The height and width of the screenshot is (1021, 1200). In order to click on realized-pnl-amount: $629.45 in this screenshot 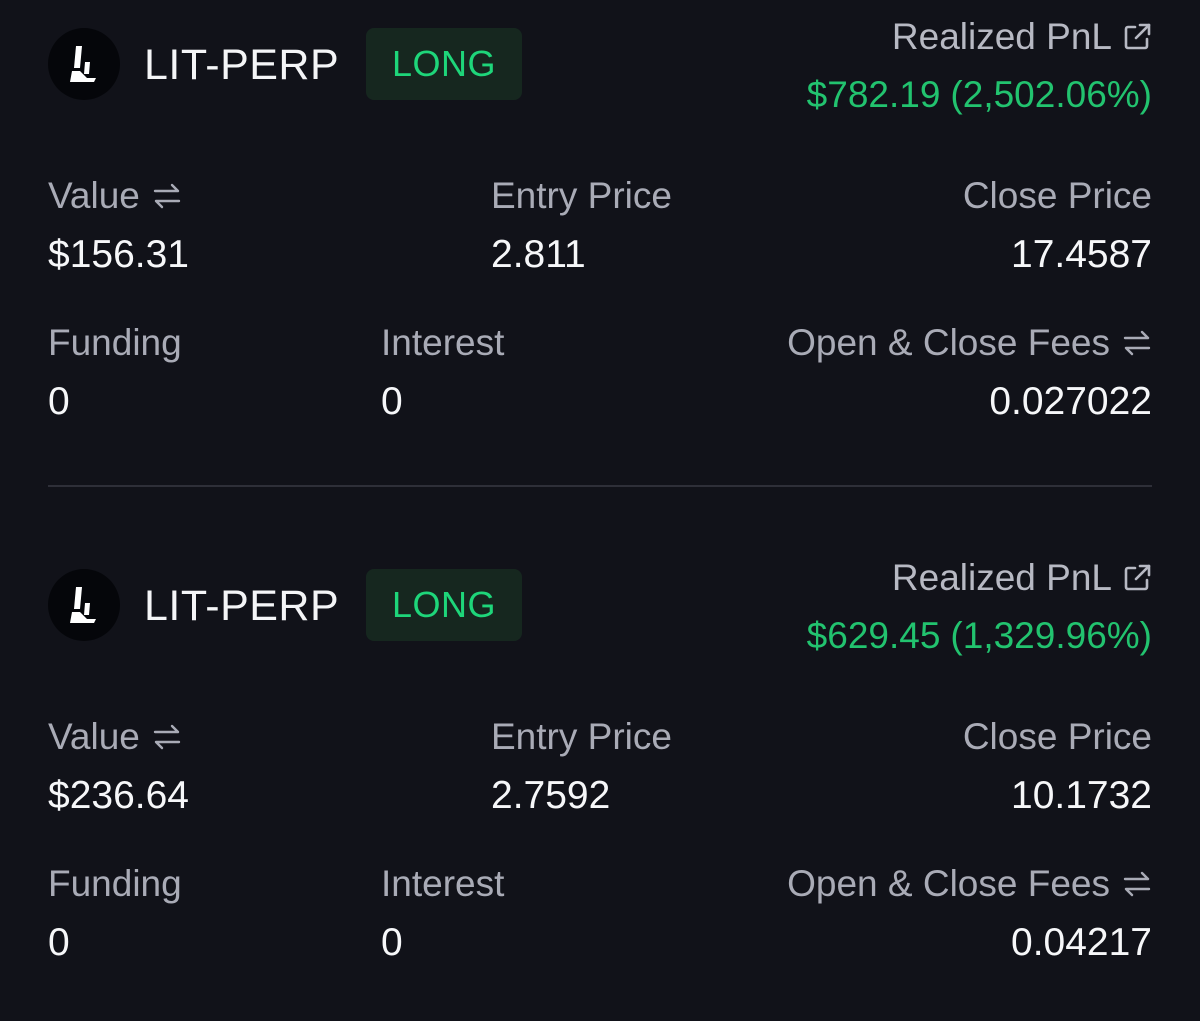, I will do `click(873, 635)`.